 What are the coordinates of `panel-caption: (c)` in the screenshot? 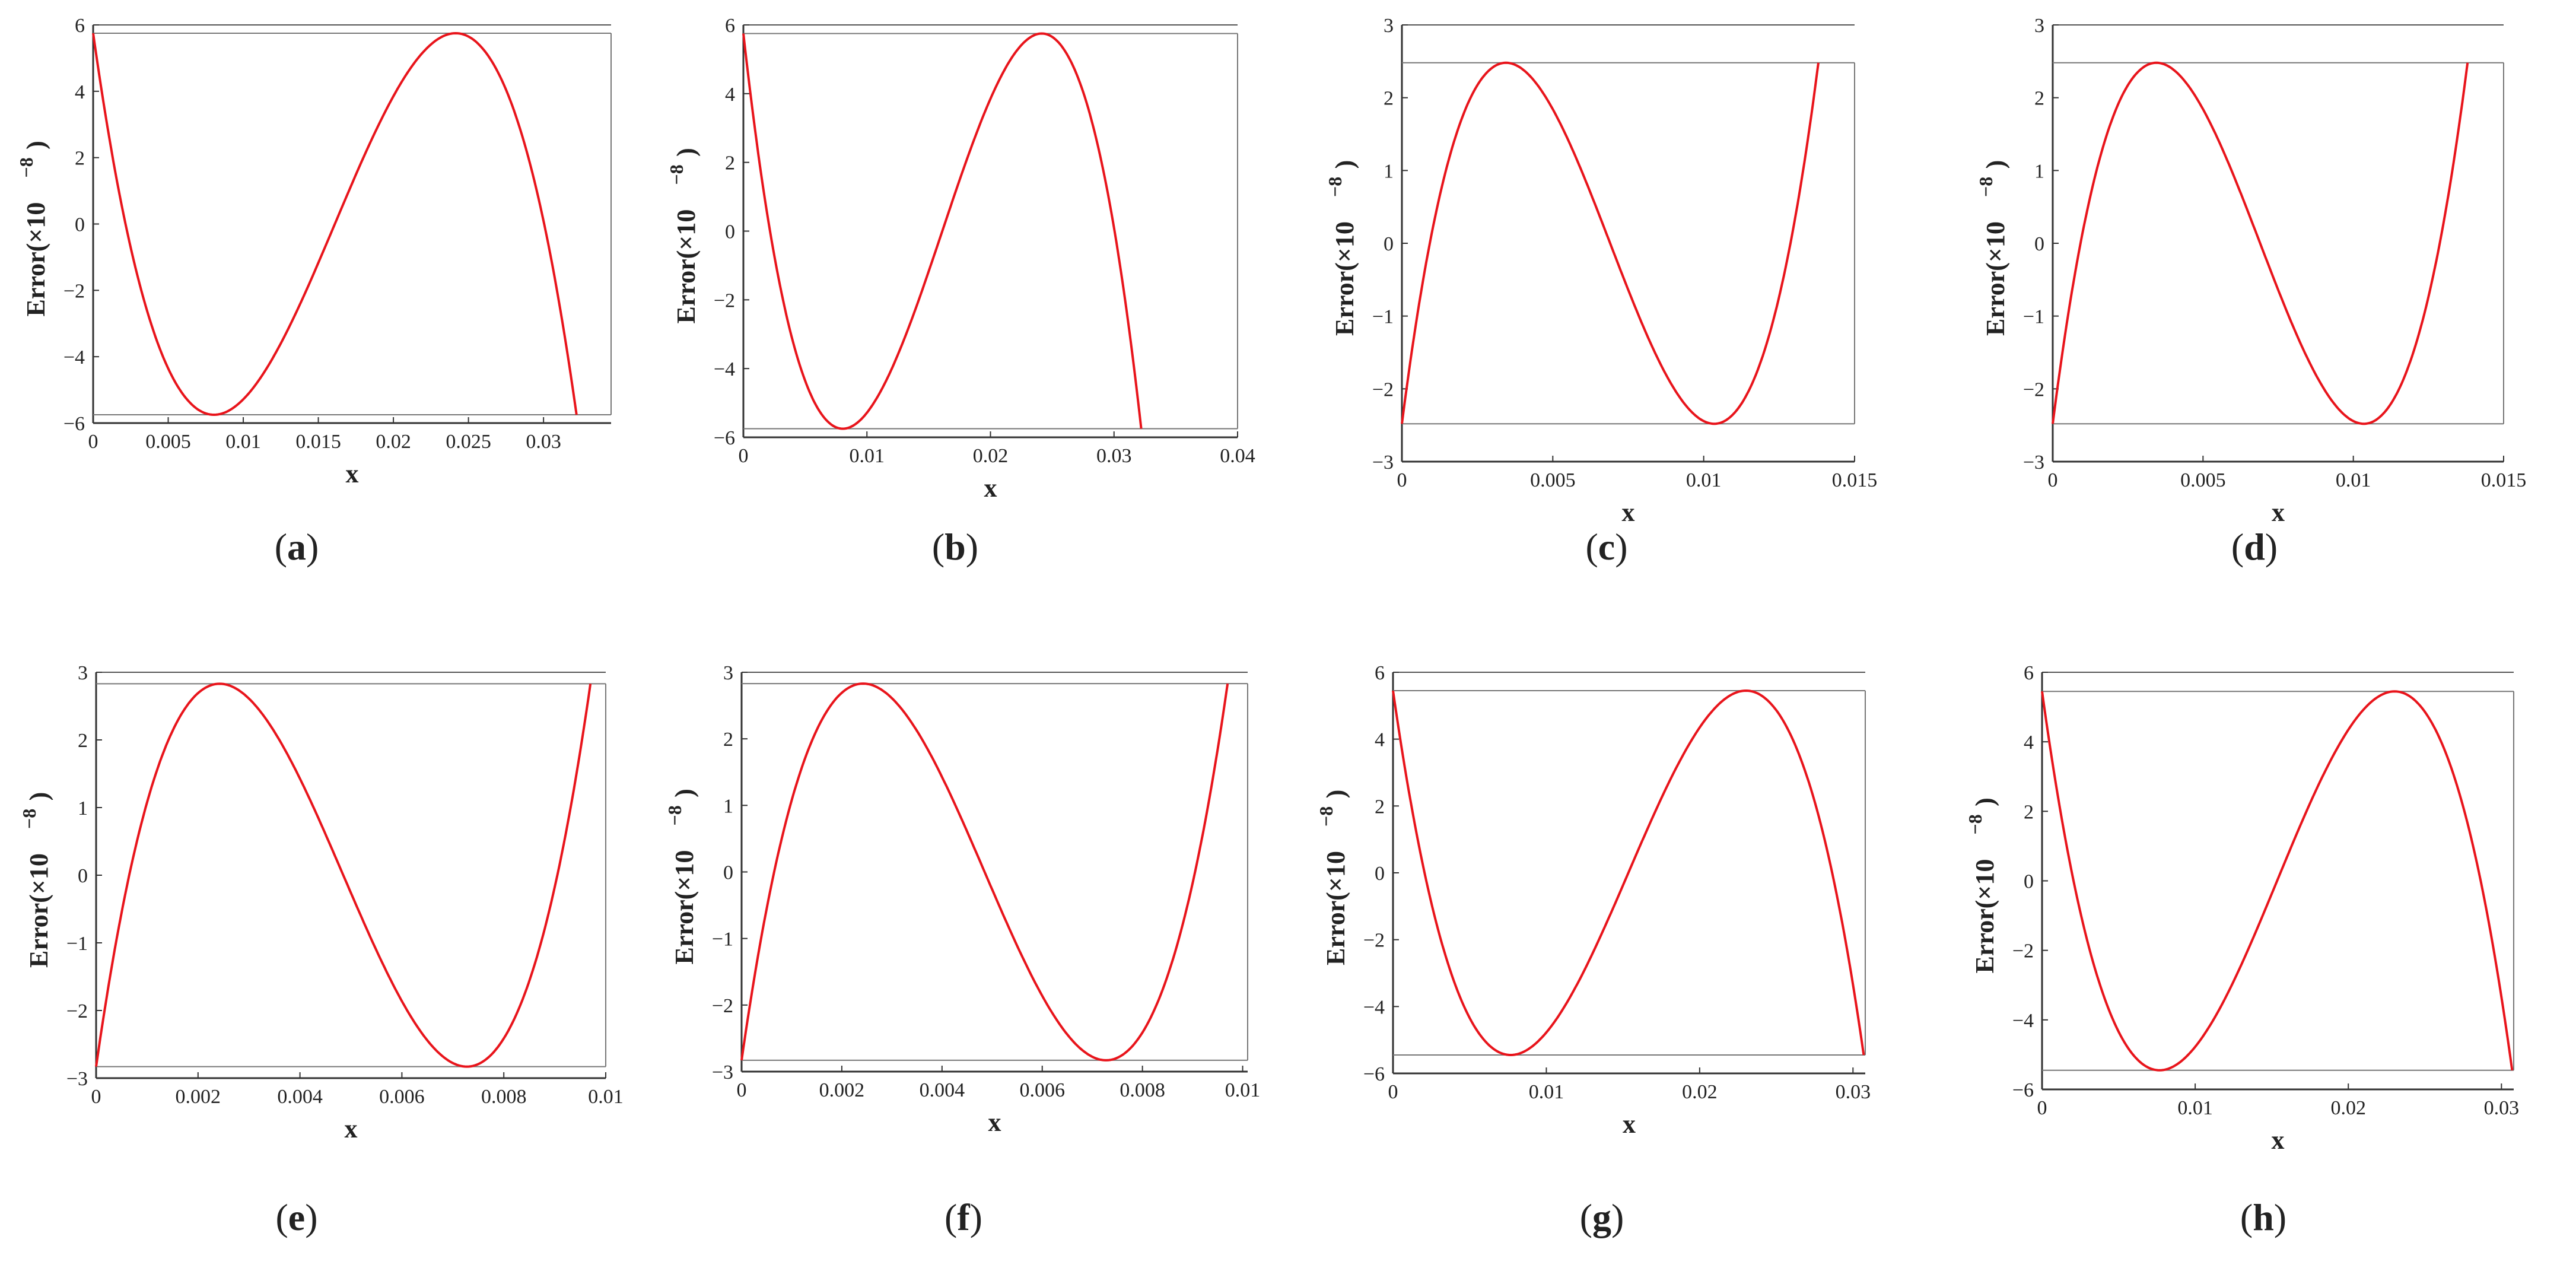 It's located at (1606, 547).